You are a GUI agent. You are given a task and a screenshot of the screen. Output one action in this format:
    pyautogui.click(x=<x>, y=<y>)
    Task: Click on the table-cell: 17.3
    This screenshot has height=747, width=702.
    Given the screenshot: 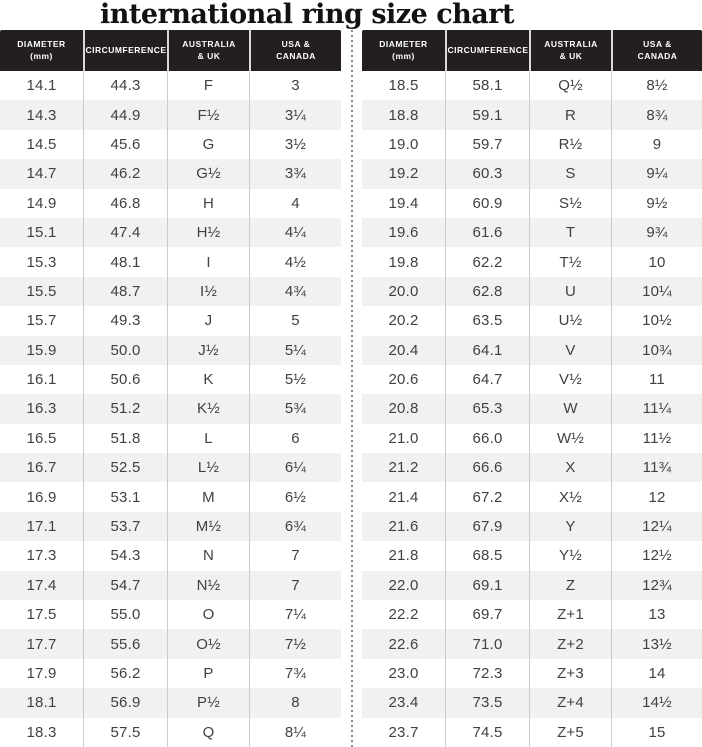 What is the action you would take?
    pyautogui.click(x=41, y=556)
    